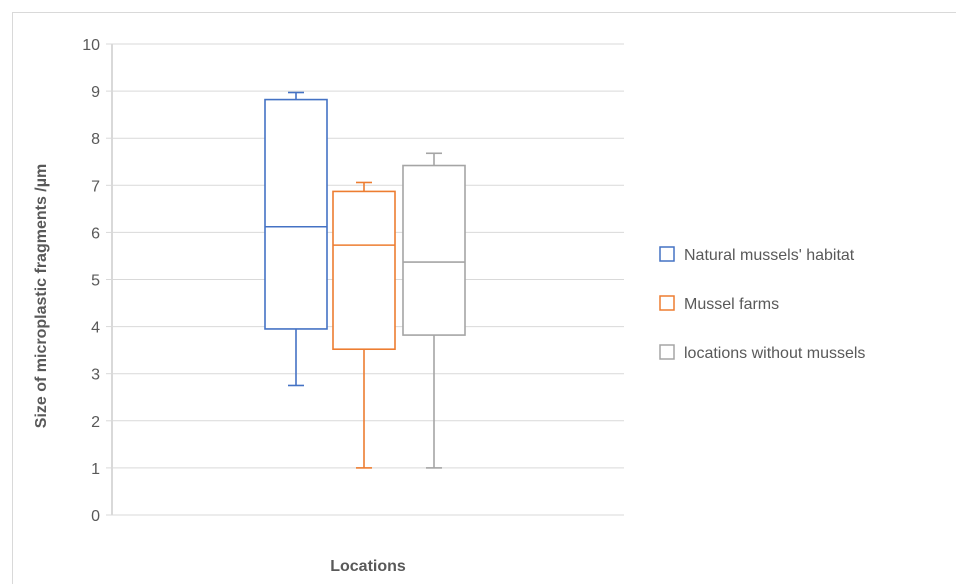 This screenshot has width=956, height=584. I want to click on x-axis-label: Locations, so click(368, 566).